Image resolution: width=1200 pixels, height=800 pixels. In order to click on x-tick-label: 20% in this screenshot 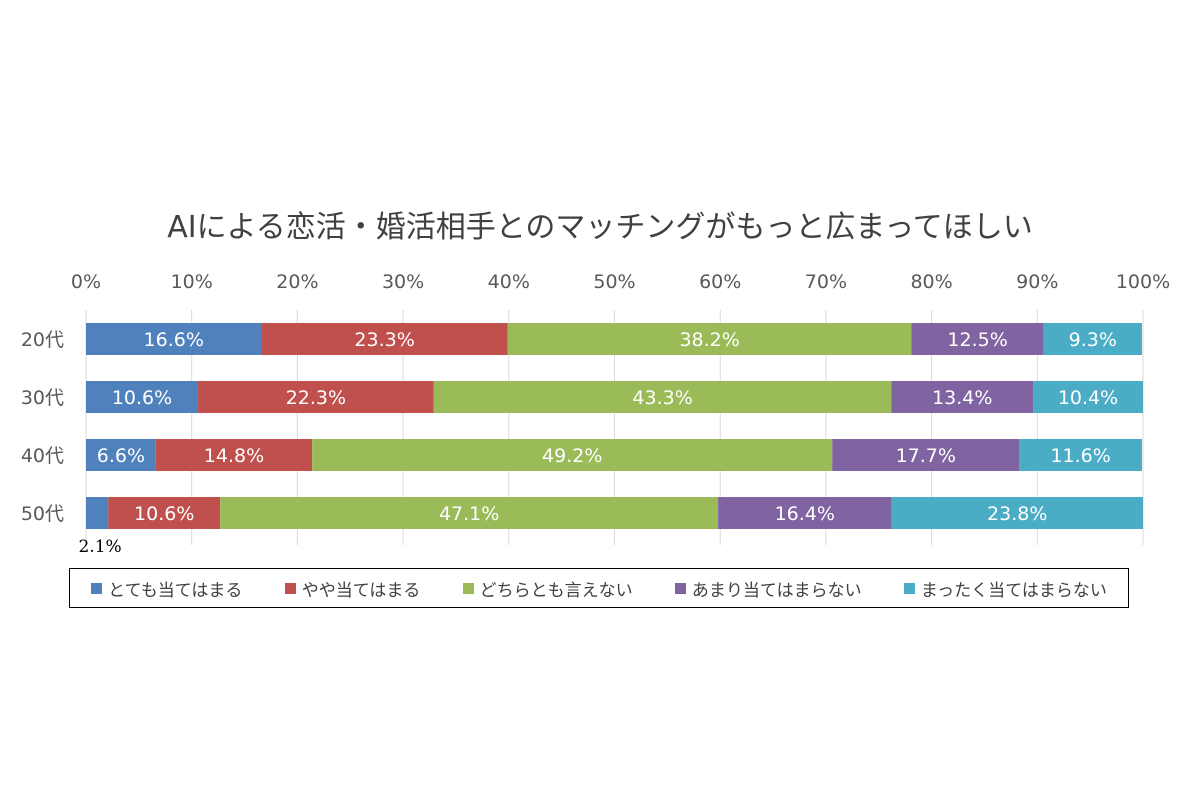, I will do `click(297, 282)`.